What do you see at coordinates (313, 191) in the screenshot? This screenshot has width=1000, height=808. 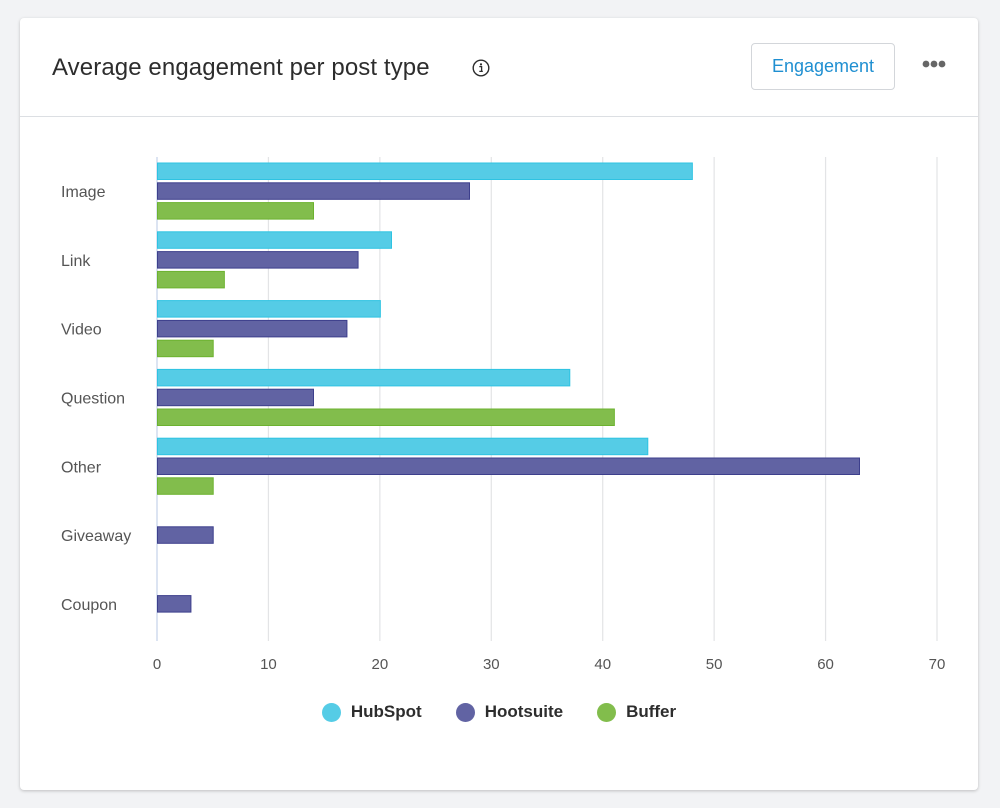 I see `bar-hootsuite-image` at bounding box center [313, 191].